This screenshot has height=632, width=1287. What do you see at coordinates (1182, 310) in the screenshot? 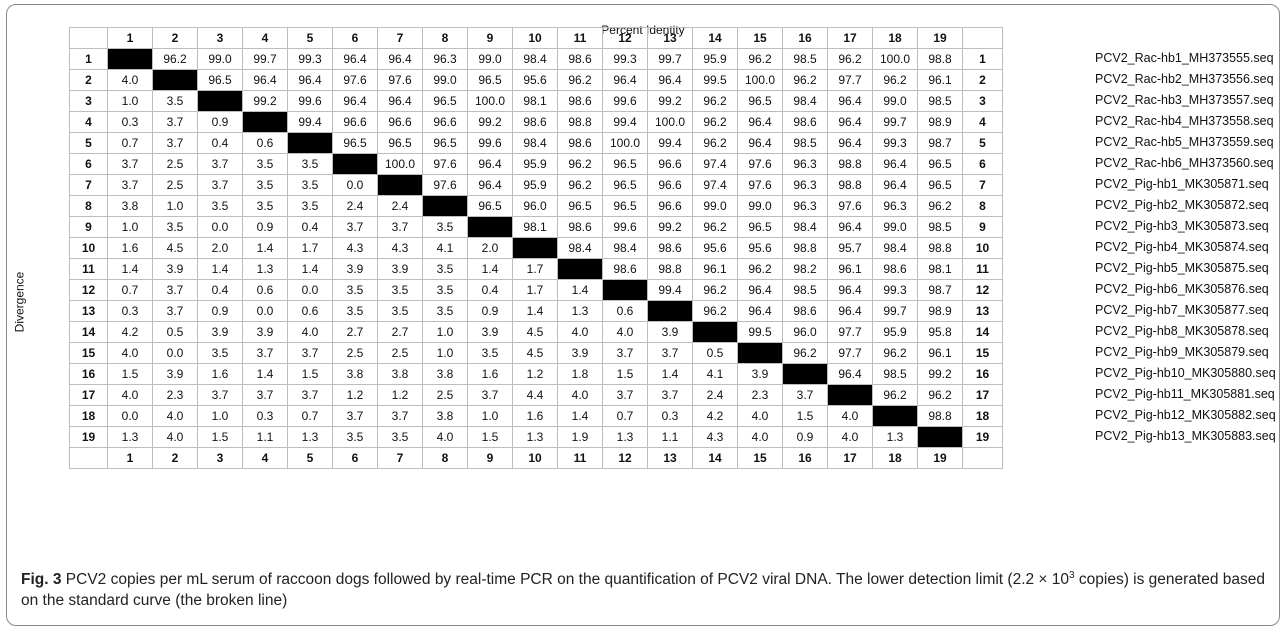
I see `sequence-label: PCV2_Pig-hb7_MK305877.seq` at bounding box center [1182, 310].